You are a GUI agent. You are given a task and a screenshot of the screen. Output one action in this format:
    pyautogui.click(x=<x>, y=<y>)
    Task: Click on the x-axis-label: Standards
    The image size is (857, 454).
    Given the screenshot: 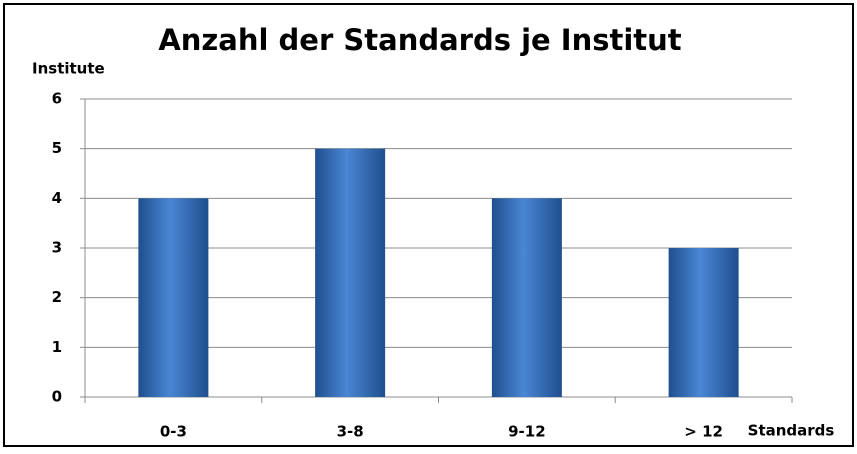 What is the action you would take?
    pyautogui.click(x=791, y=431)
    